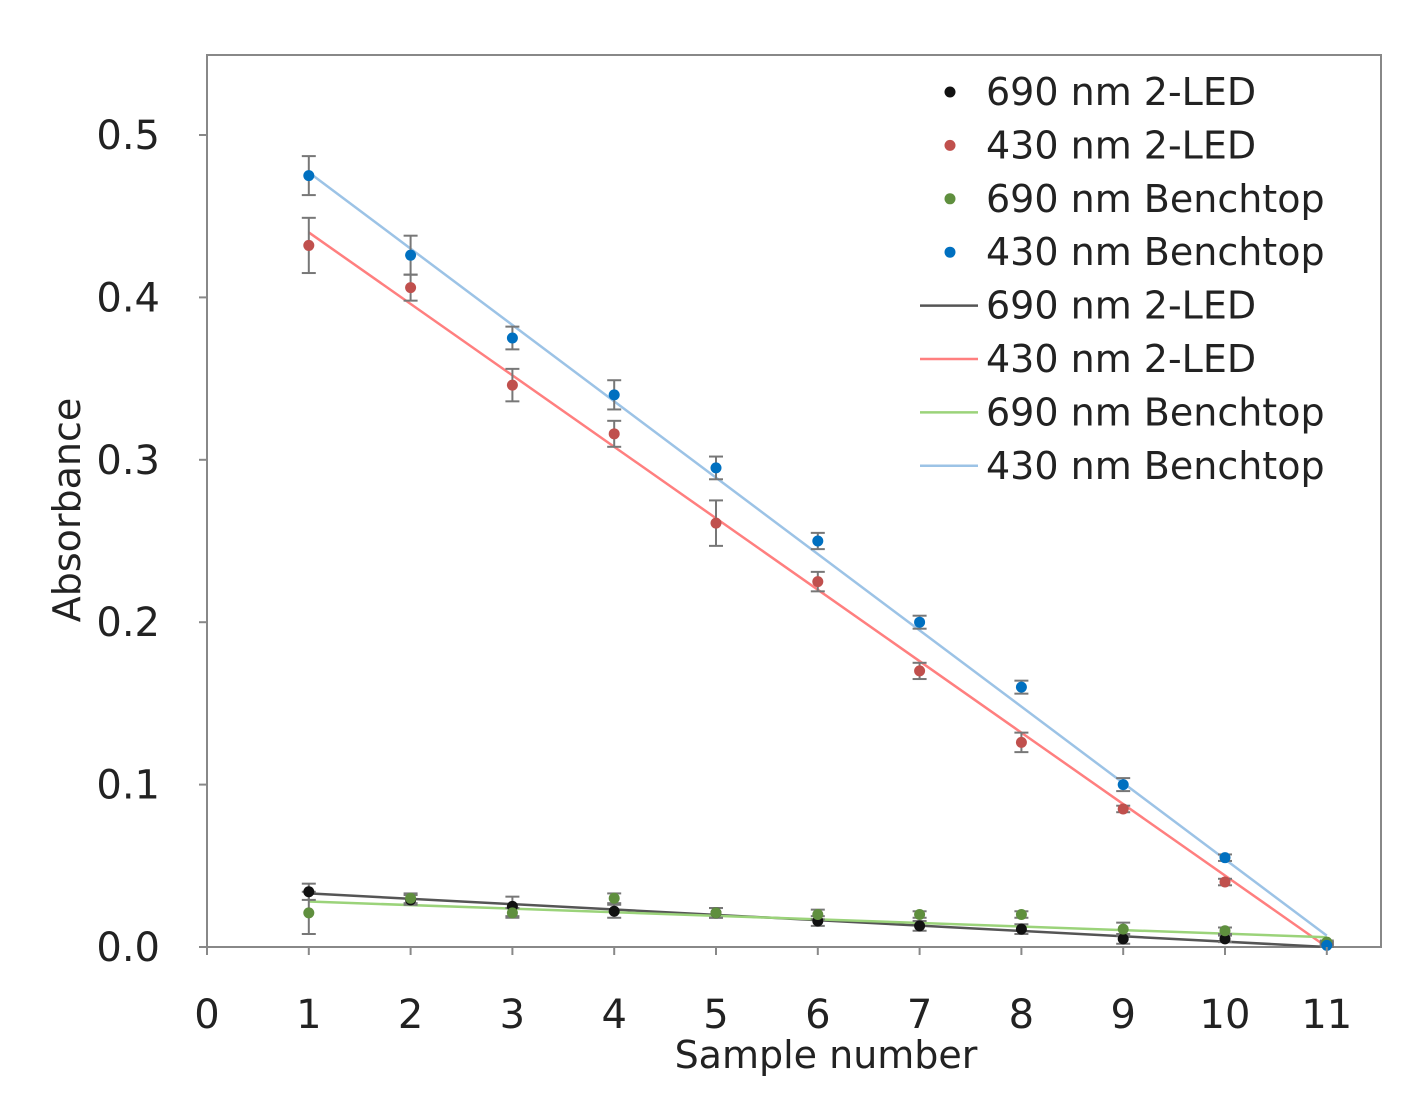  I want to click on x-tick-label: 3, so click(512, 1015).